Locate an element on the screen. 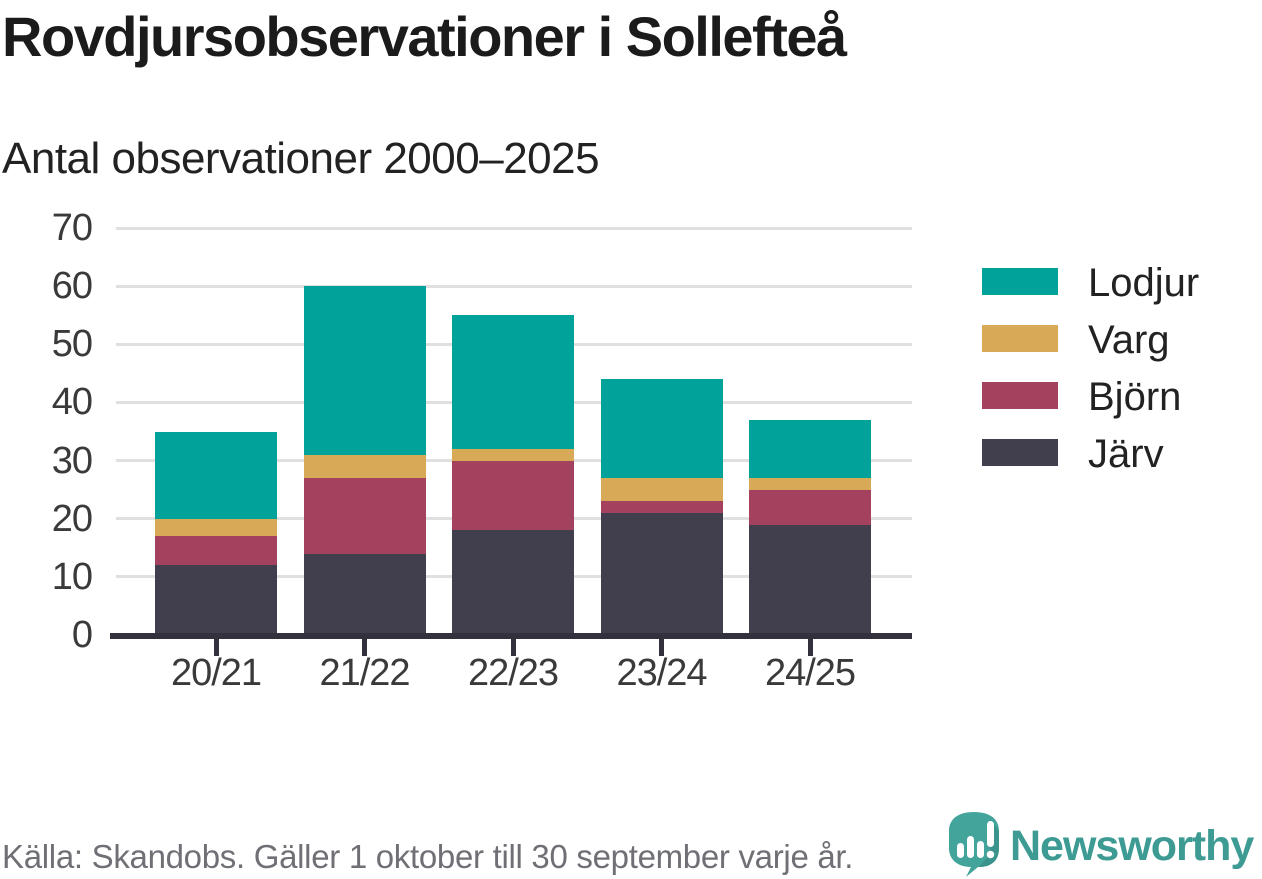 This screenshot has height=879, width=1262. legend-item-varg: Varg is located at coordinates (1122, 341).